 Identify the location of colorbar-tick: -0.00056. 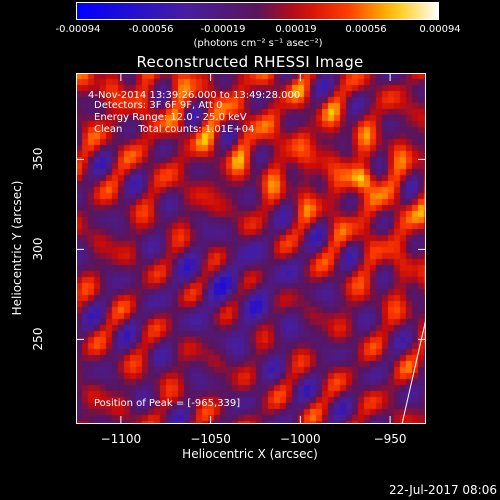
(151, 29).